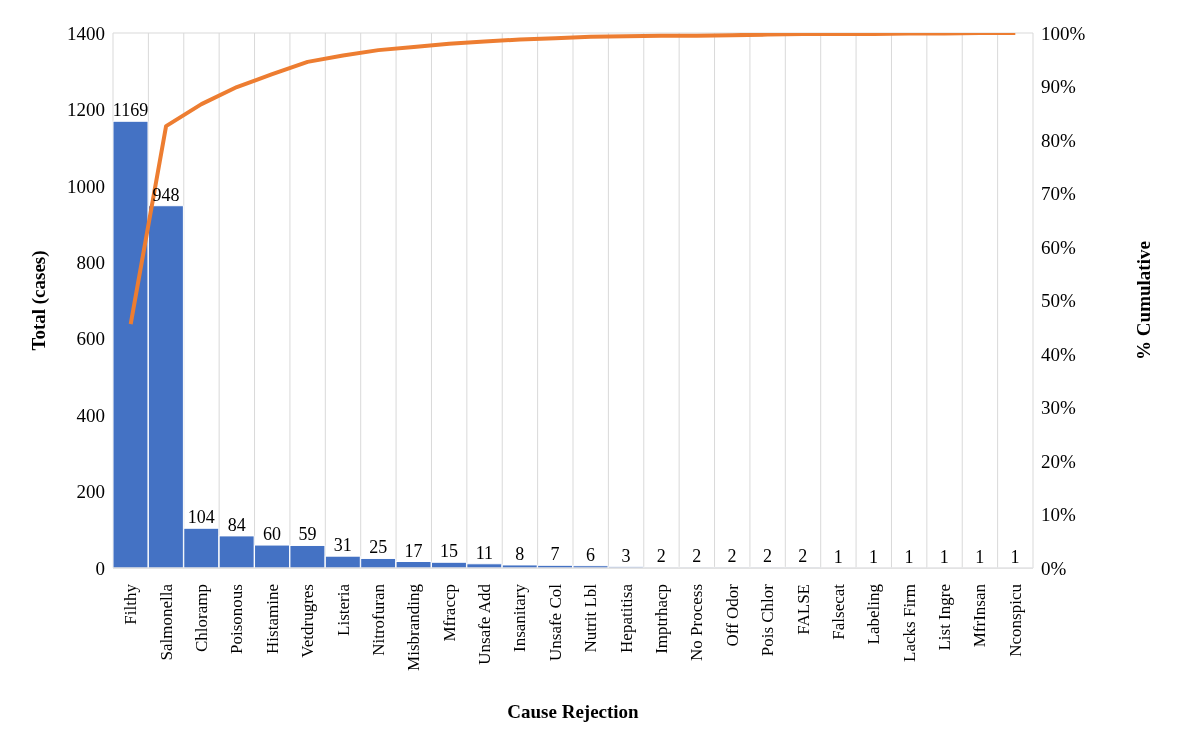  What do you see at coordinates (90, 339) in the screenshot?
I see `y-tick-label: 600` at bounding box center [90, 339].